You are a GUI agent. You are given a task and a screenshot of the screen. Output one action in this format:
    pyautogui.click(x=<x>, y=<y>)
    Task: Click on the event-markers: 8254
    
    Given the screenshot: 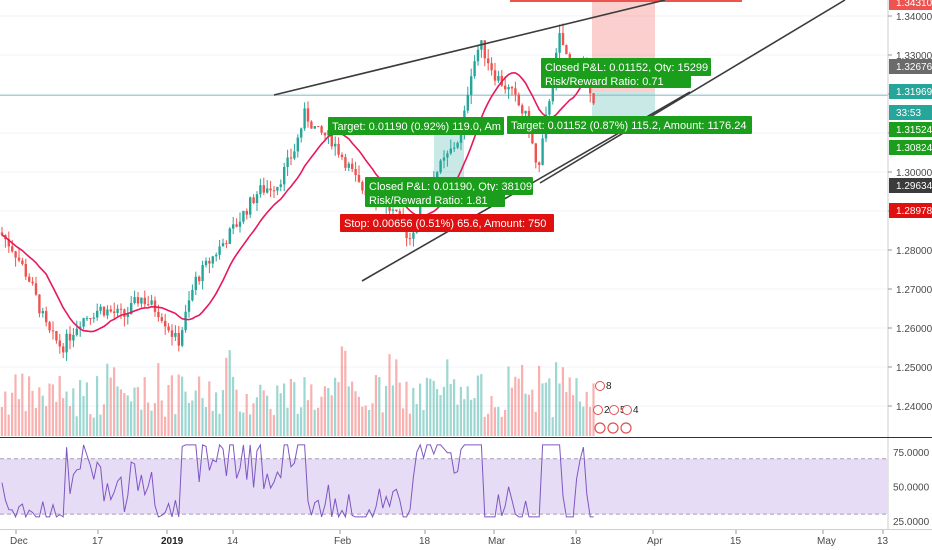 What is the action you would take?
    pyautogui.click(x=616, y=407)
    